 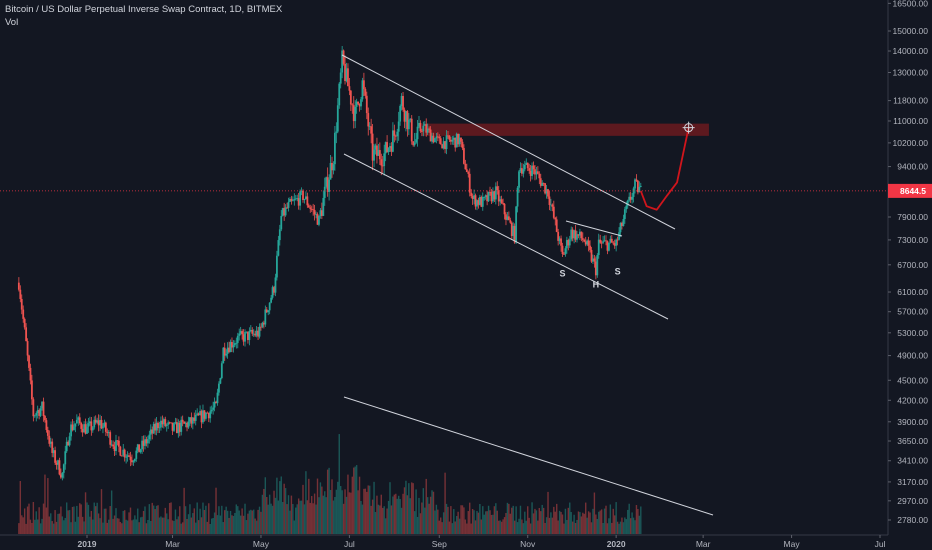 What do you see at coordinates (911, 73) in the screenshot?
I see `price-tick-label: 13000.00` at bounding box center [911, 73].